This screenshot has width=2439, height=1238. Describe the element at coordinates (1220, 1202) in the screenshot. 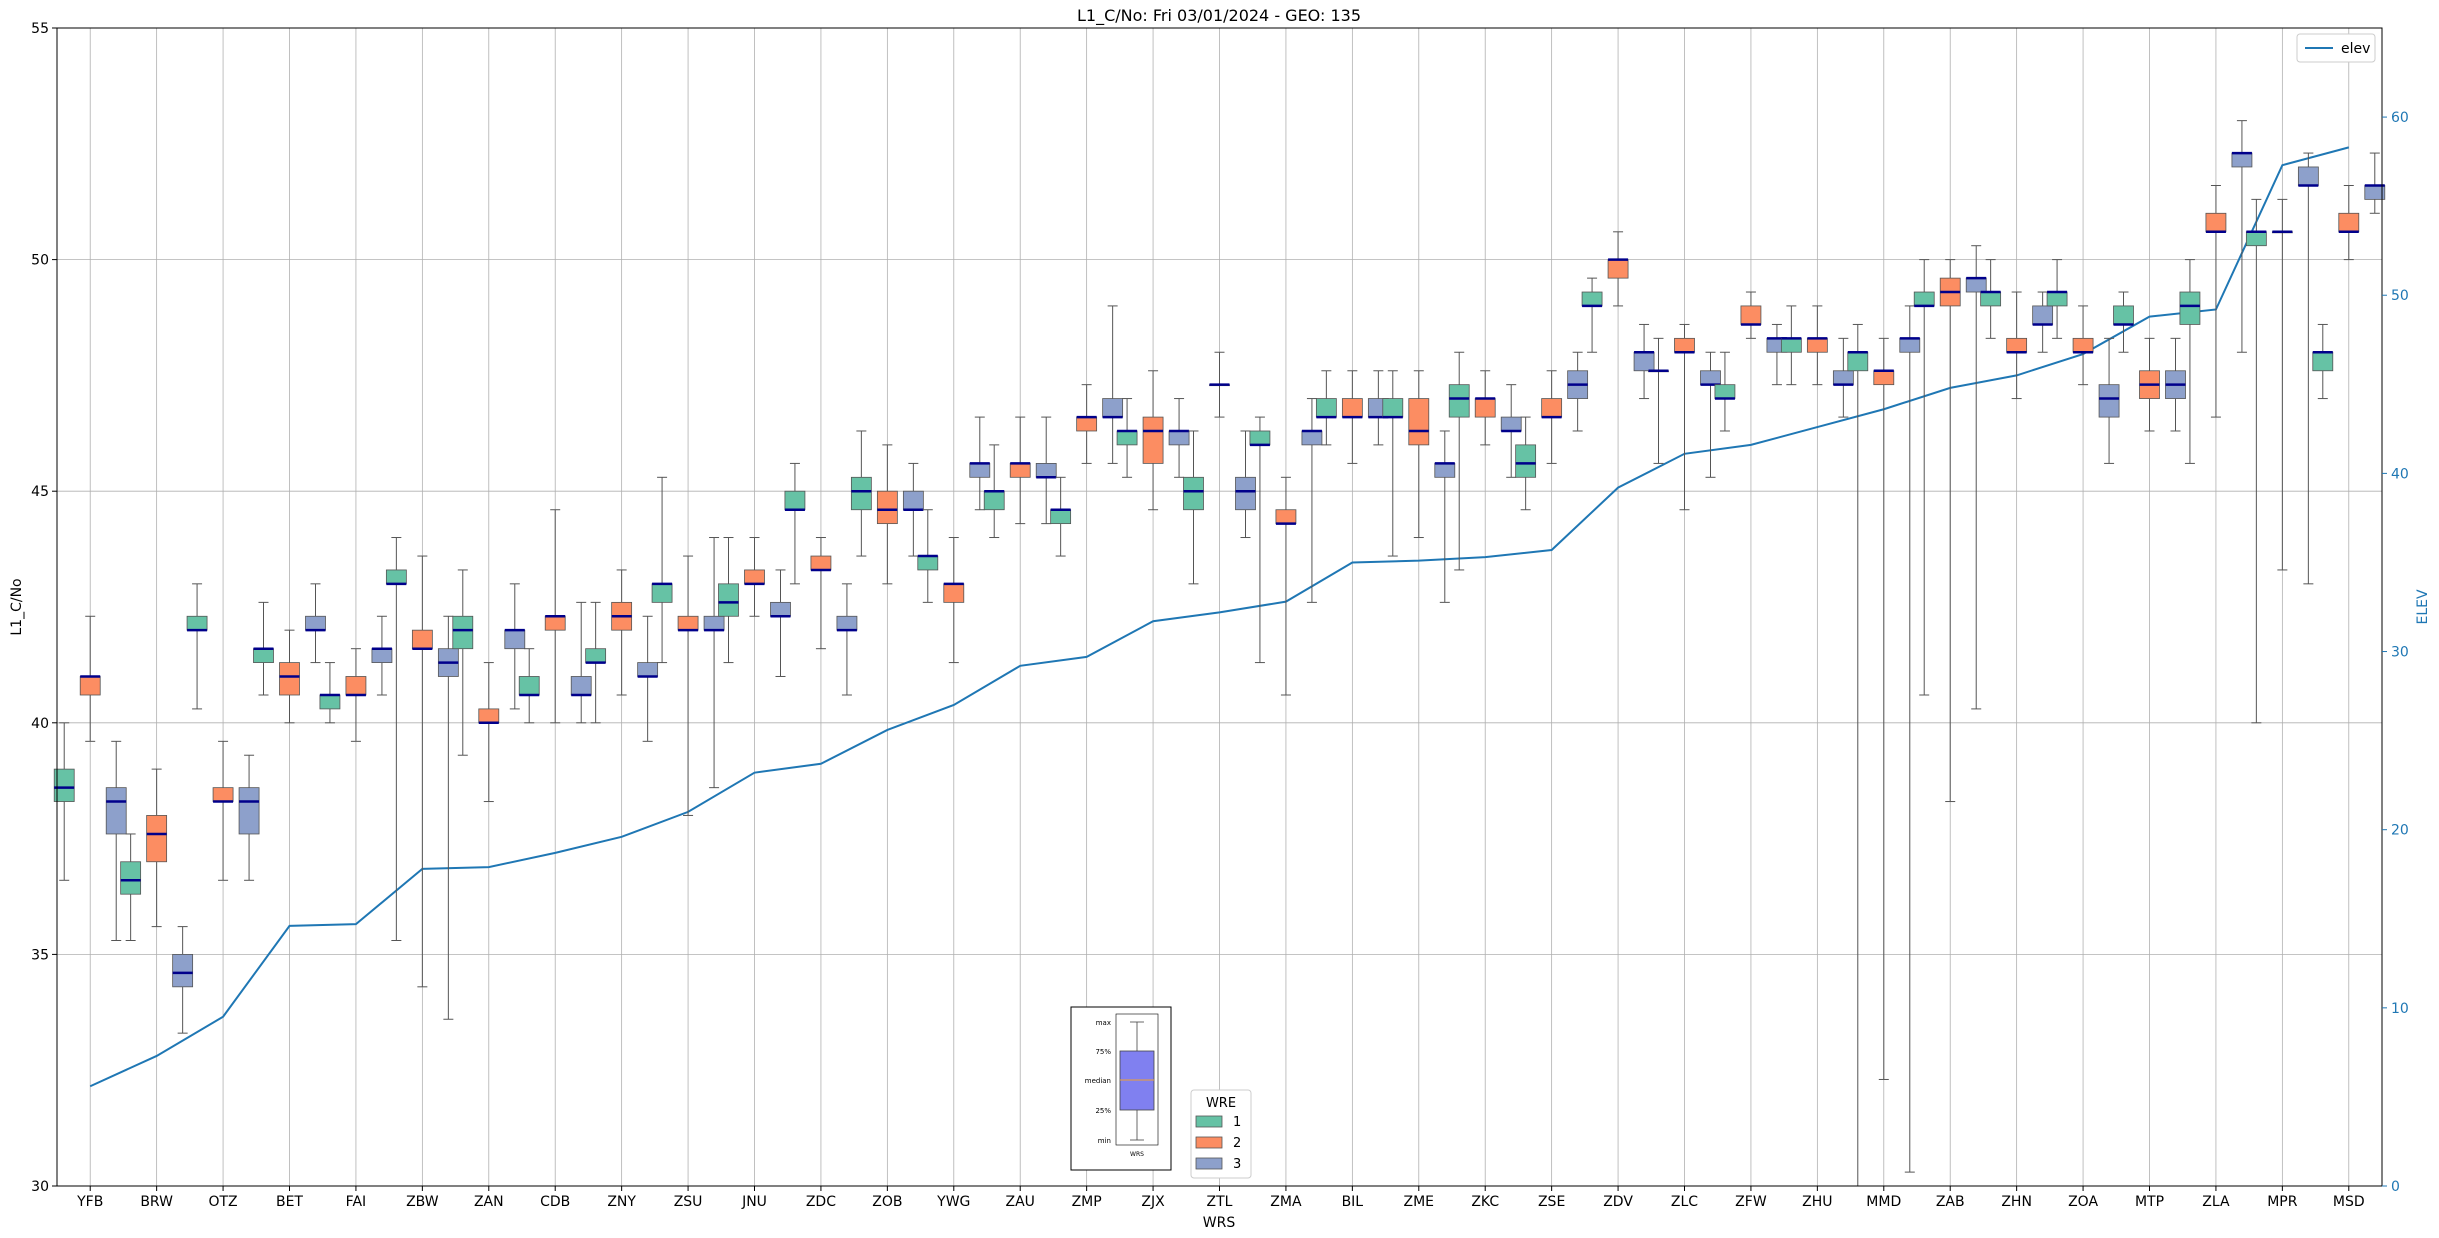

I see `x-tick-label-ztl: ZTL` at that location.